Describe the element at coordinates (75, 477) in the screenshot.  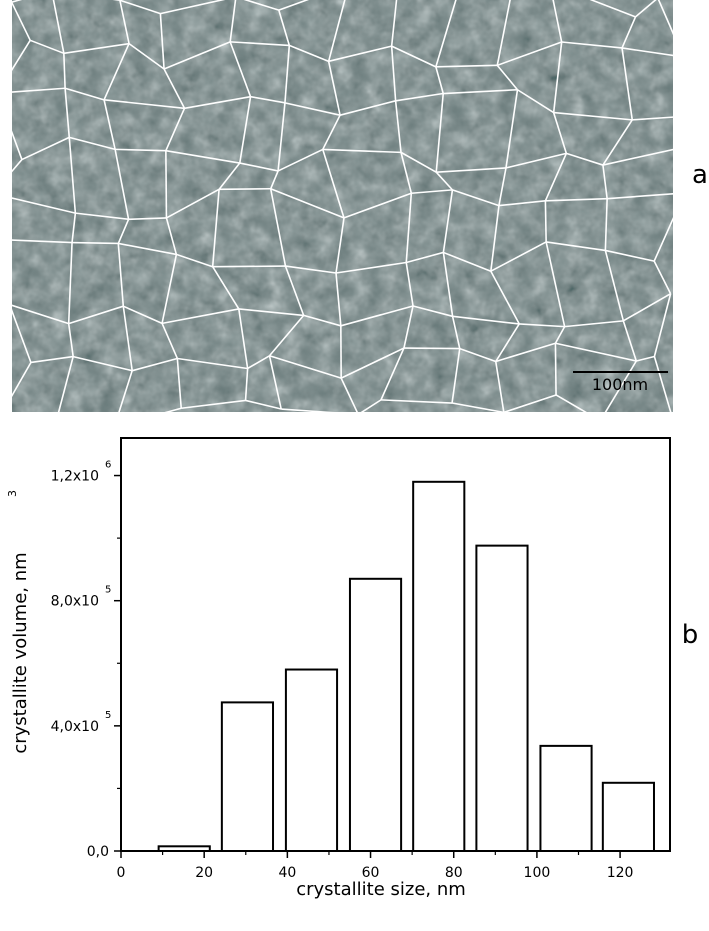
I see `y-tick-label: 1,2x10` at that location.